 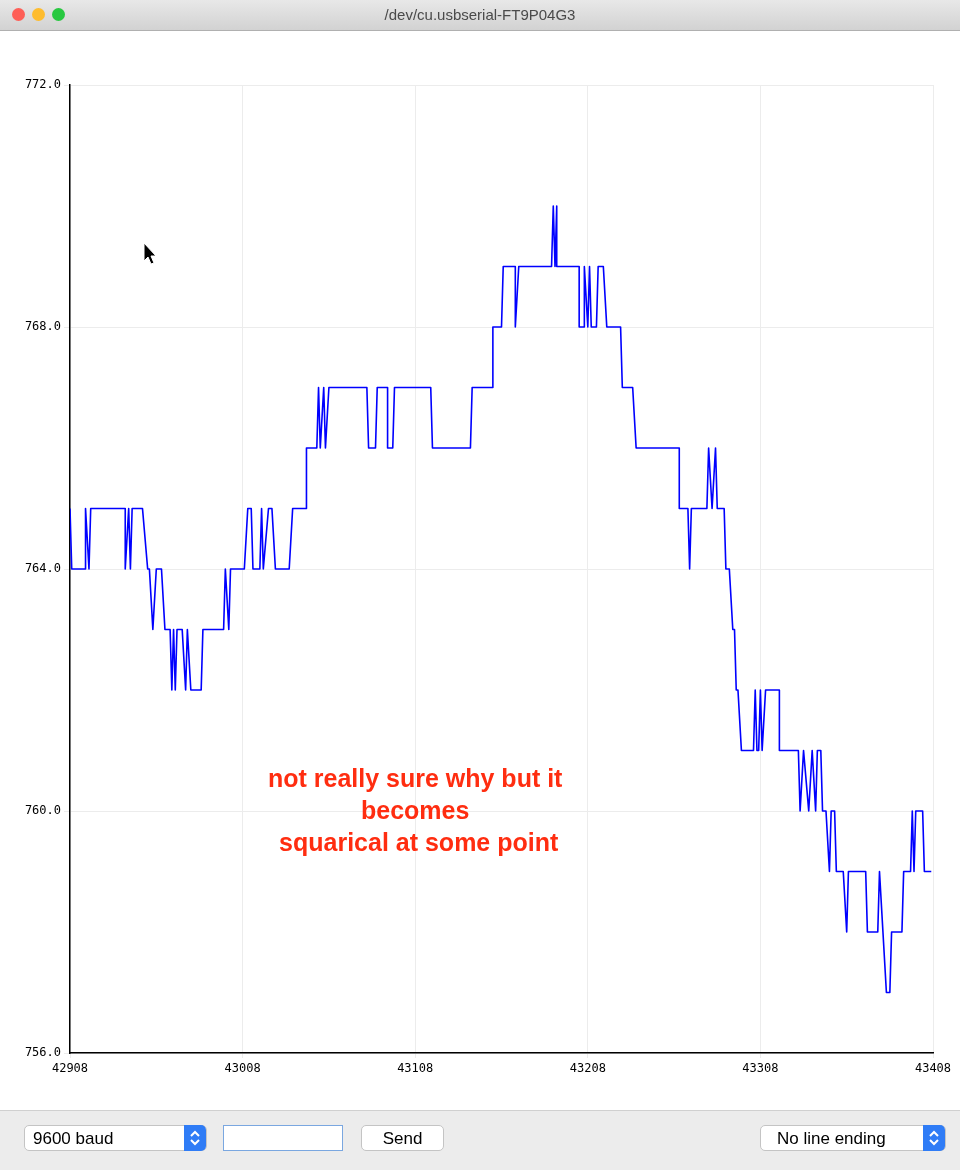 I want to click on text: No line ending, so click(x=831, y=1138).